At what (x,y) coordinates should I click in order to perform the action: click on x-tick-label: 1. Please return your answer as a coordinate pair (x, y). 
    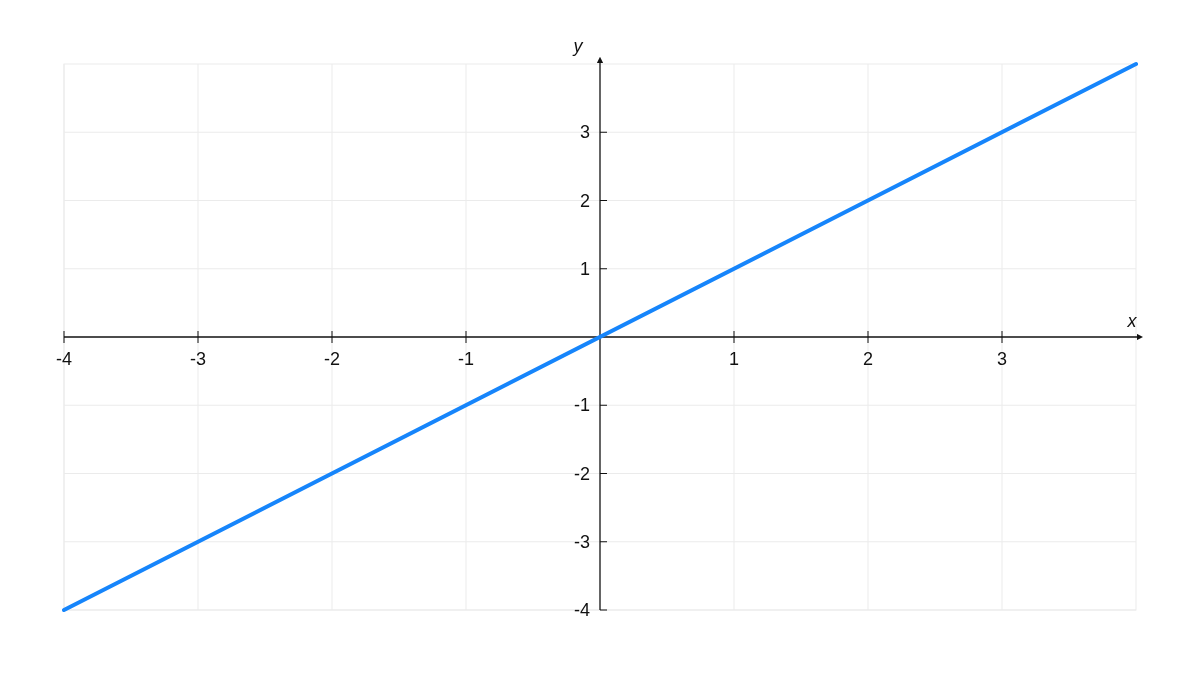
    Looking at the image, I should click on (734, 359).